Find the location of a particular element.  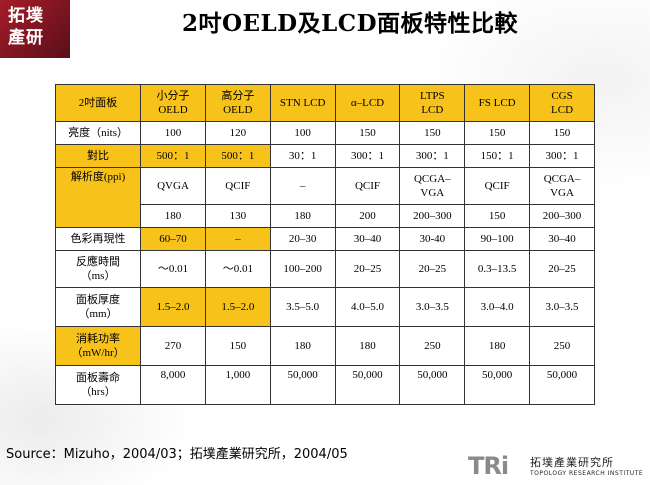

table-cell: 100–200 is located at coordinates (302, 269).